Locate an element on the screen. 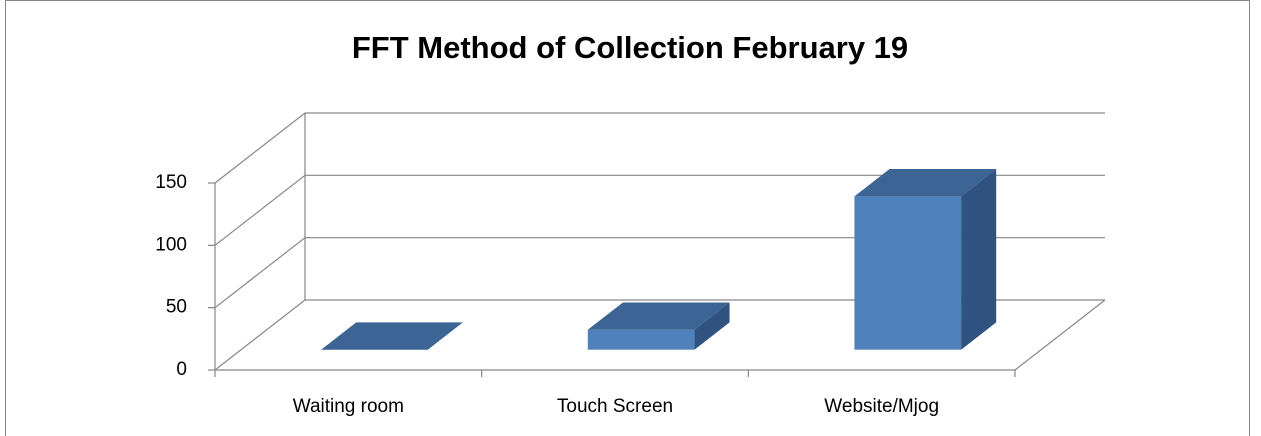  chart-title: FFT Method of Collection February 19 is located at coordinates (630, 47).